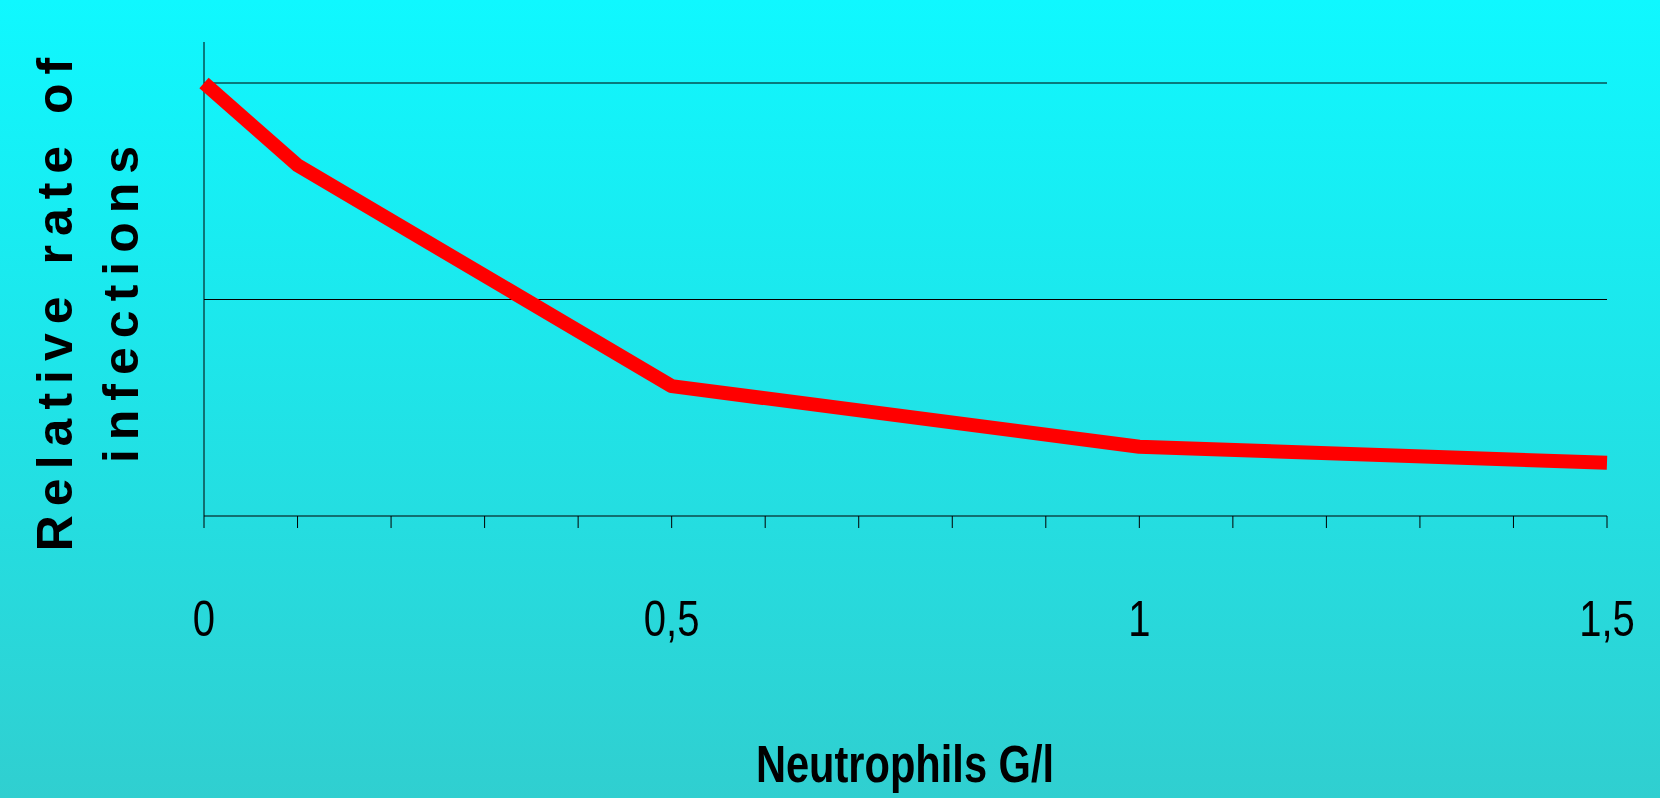  I want to click on x-axis-title: Neutrophils G/l, so click(905, 764).